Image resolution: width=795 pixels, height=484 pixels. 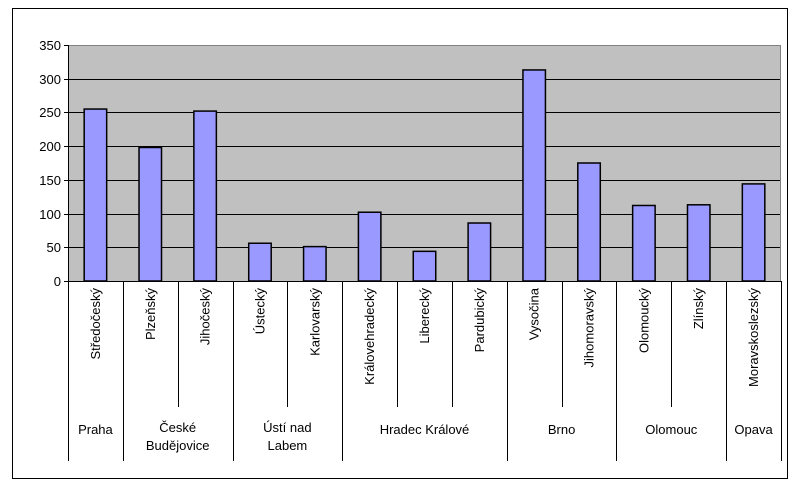 I want to click on y-tick-label: 350, so click(x=50, y=45).